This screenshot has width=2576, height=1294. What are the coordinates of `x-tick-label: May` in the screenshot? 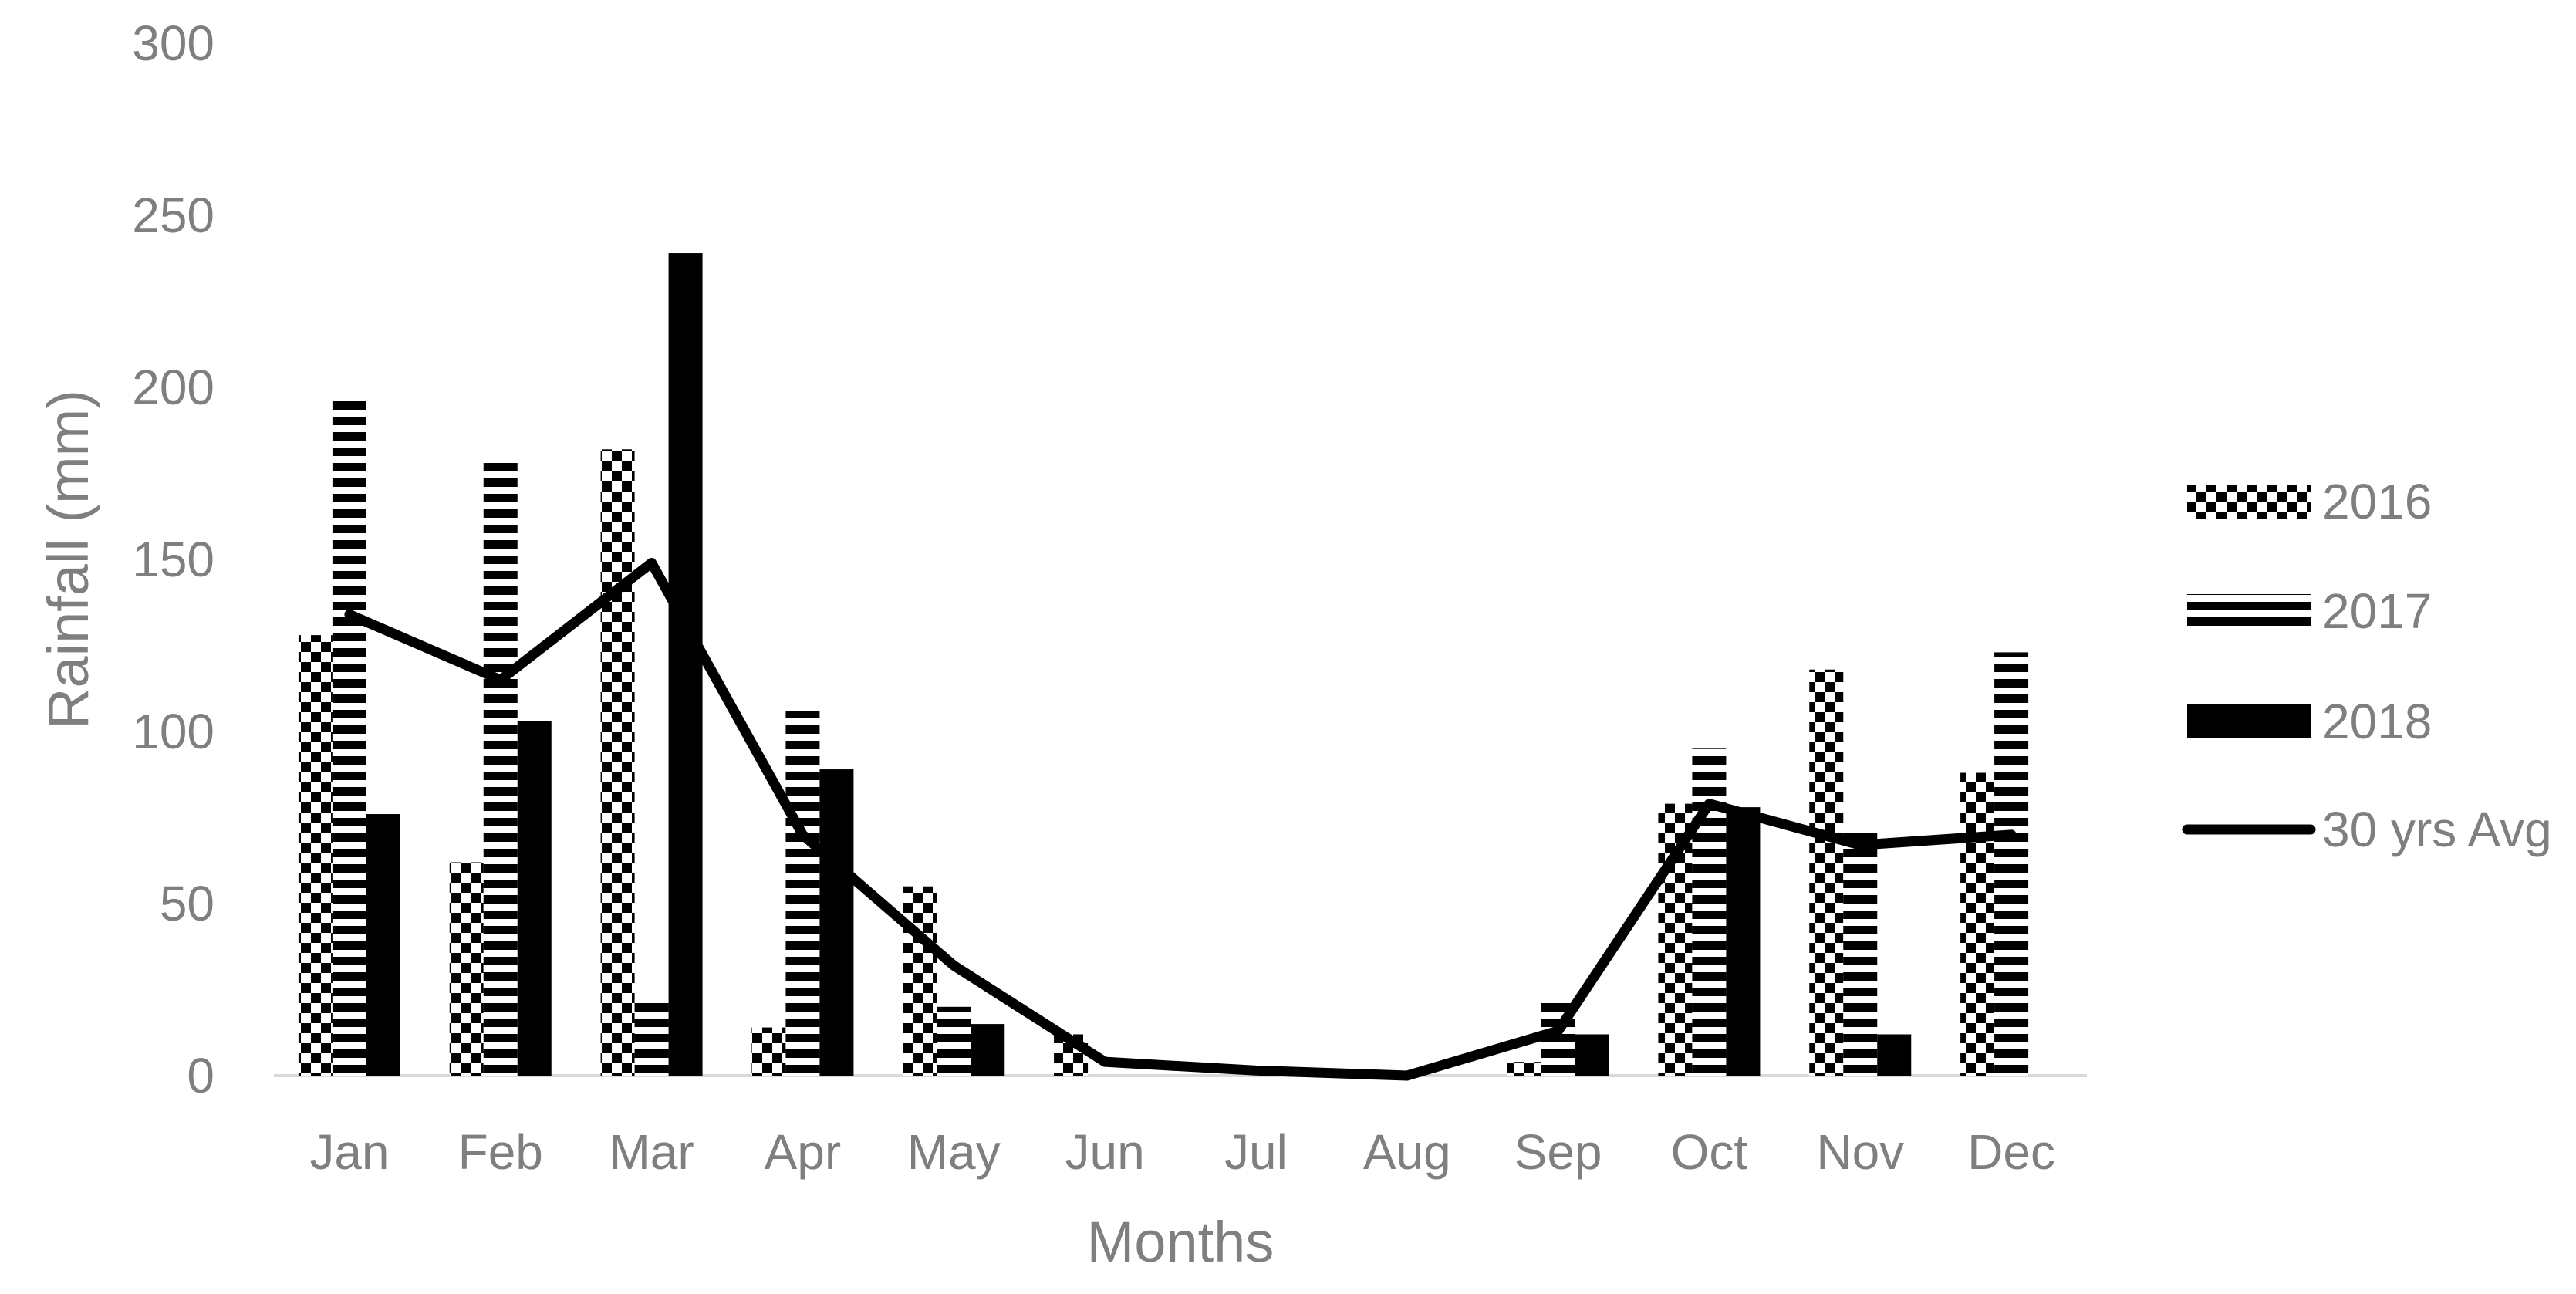 It's located at (954, 1152).